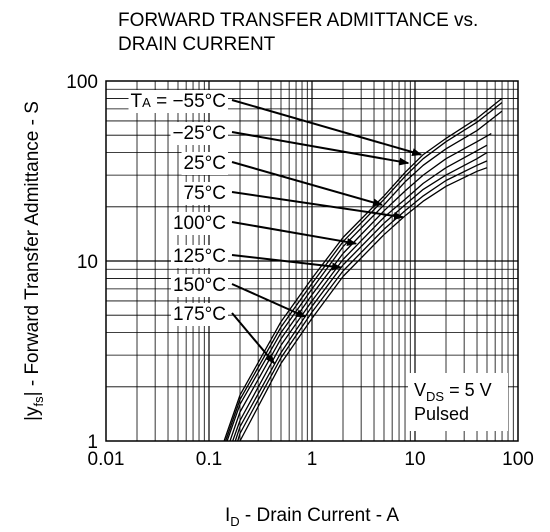 The height and width of the screenshot is (532, 550). I want to click on x-tick-label: 100, so click(518, 459).